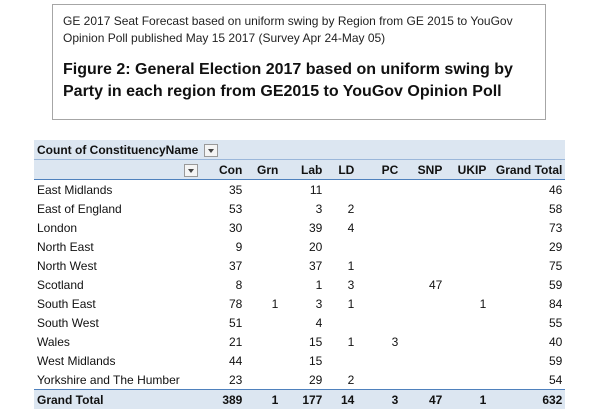 The image size is (600, 417). Describe the element at coordinates (316, 189) in the screenshot. I see `table-cell: 11` at that location.